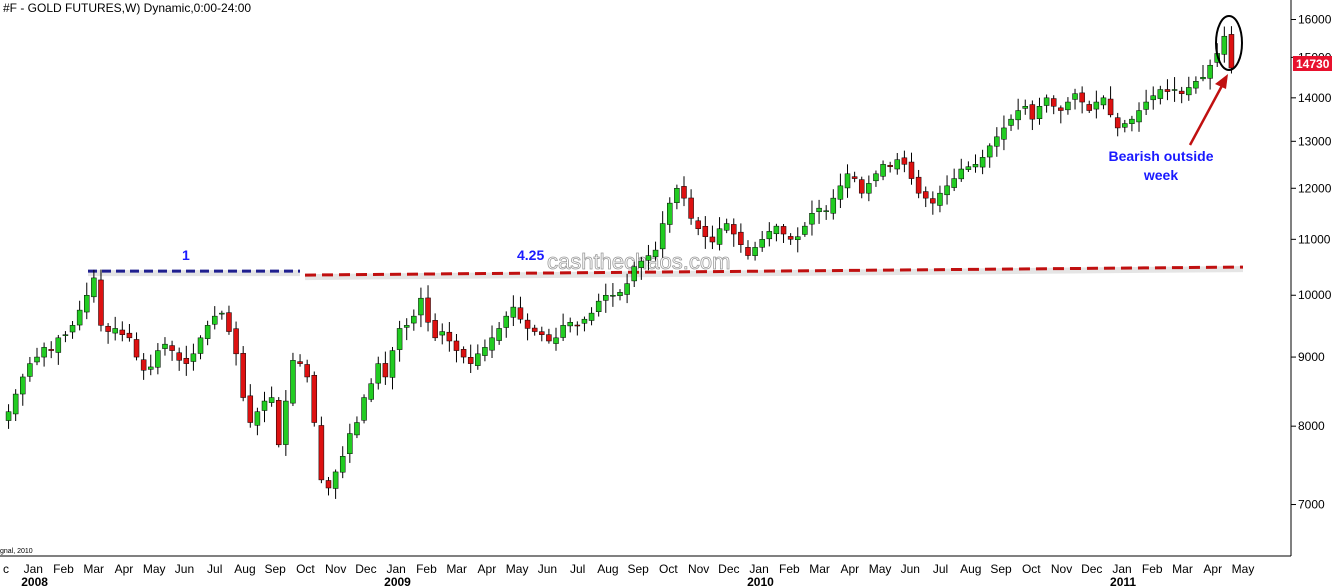 This screenshot has width=1339, height=588. What do you see at coordinates (1221, 81) in the screenshot?
I see `arrow-head` at bounding box center [1221, 81].